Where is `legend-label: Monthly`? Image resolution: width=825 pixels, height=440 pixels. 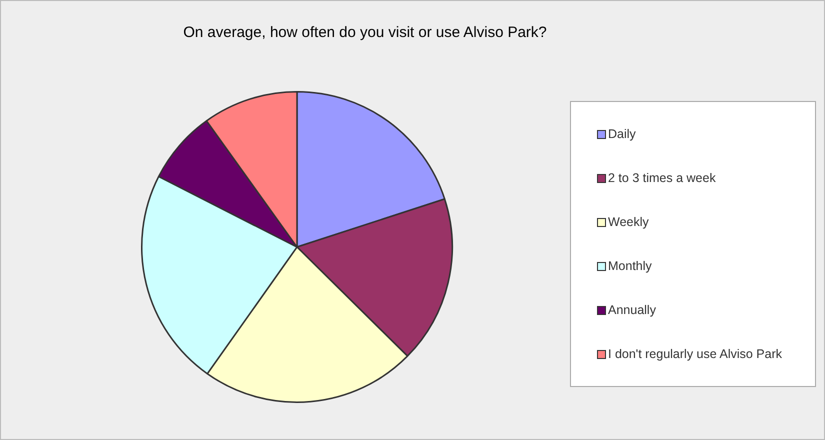
legend-label: Monthly is located at coordinates (630, 266).